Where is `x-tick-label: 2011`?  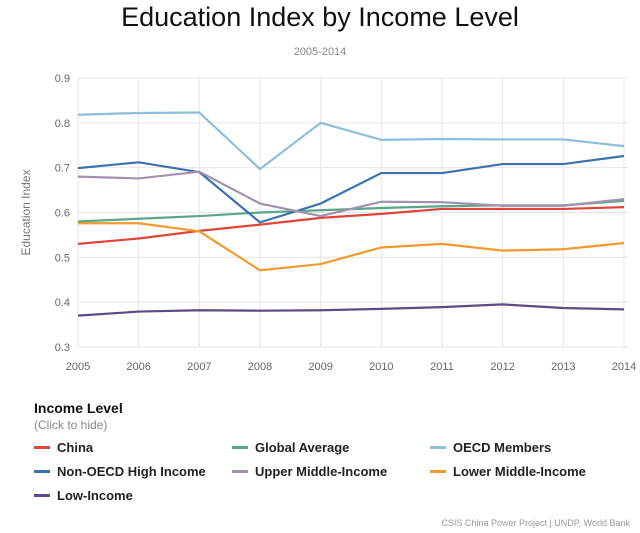
x-tick-label: 2011 is located at coordinates (442, 367).